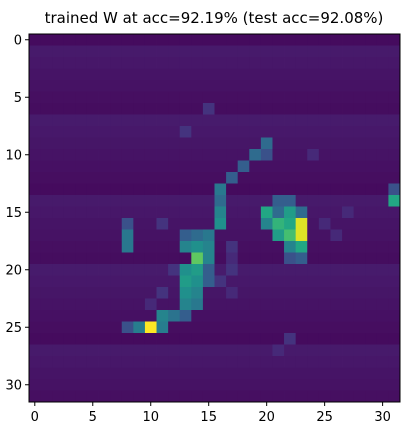 The width and height of the screenshot is (415, 435). Describe the element at coordinates (18, 40) in the screenshot. I see `y-tick-label: 0` at that location.